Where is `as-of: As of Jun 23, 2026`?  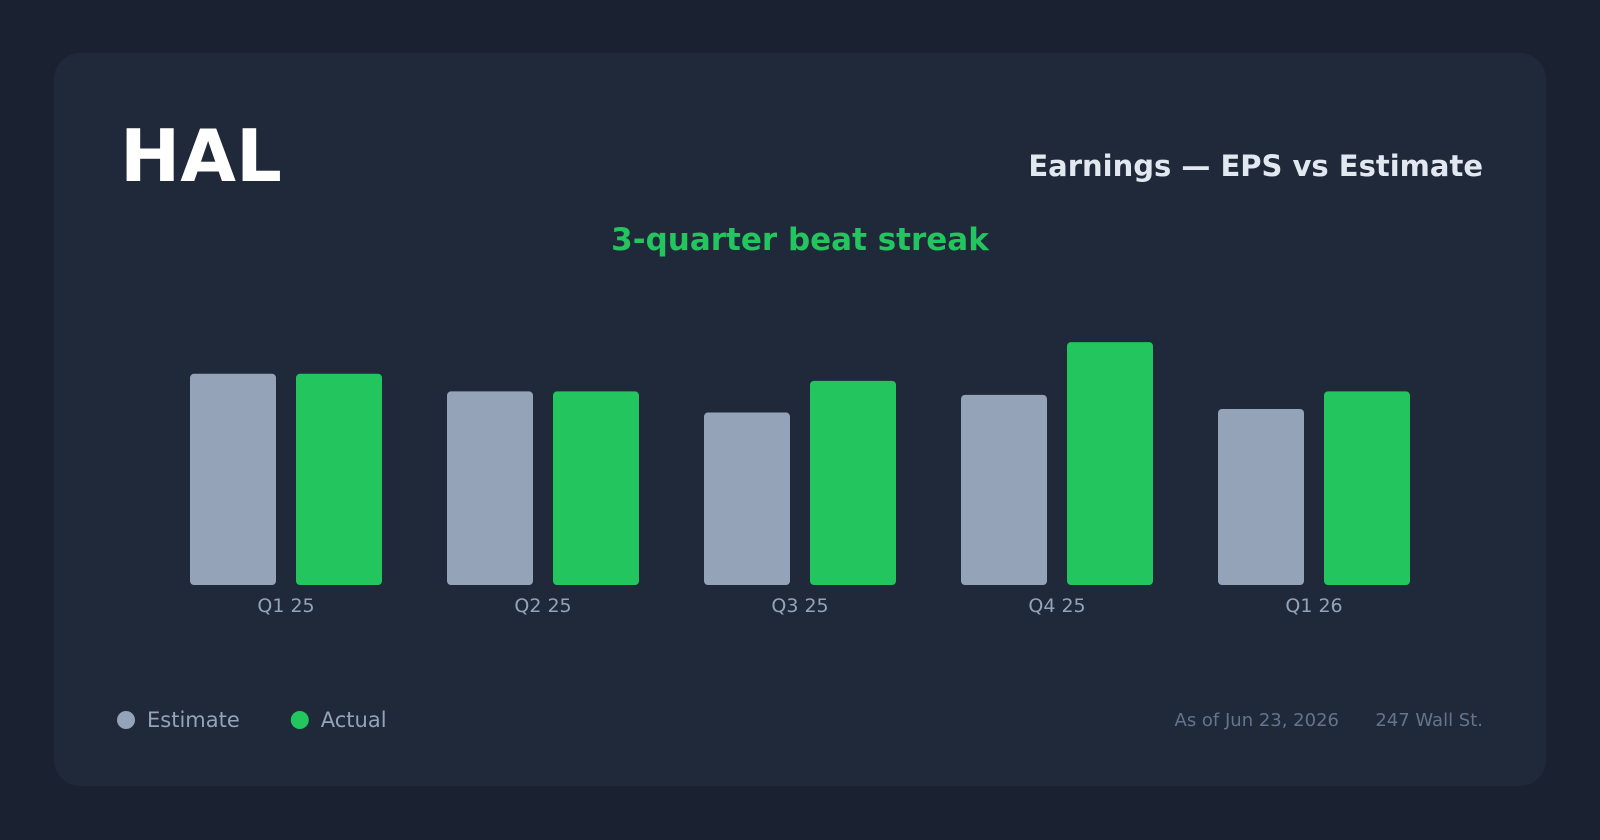
as-of: As of Jun 23, 2026 is located at coordinates (1257, 720).